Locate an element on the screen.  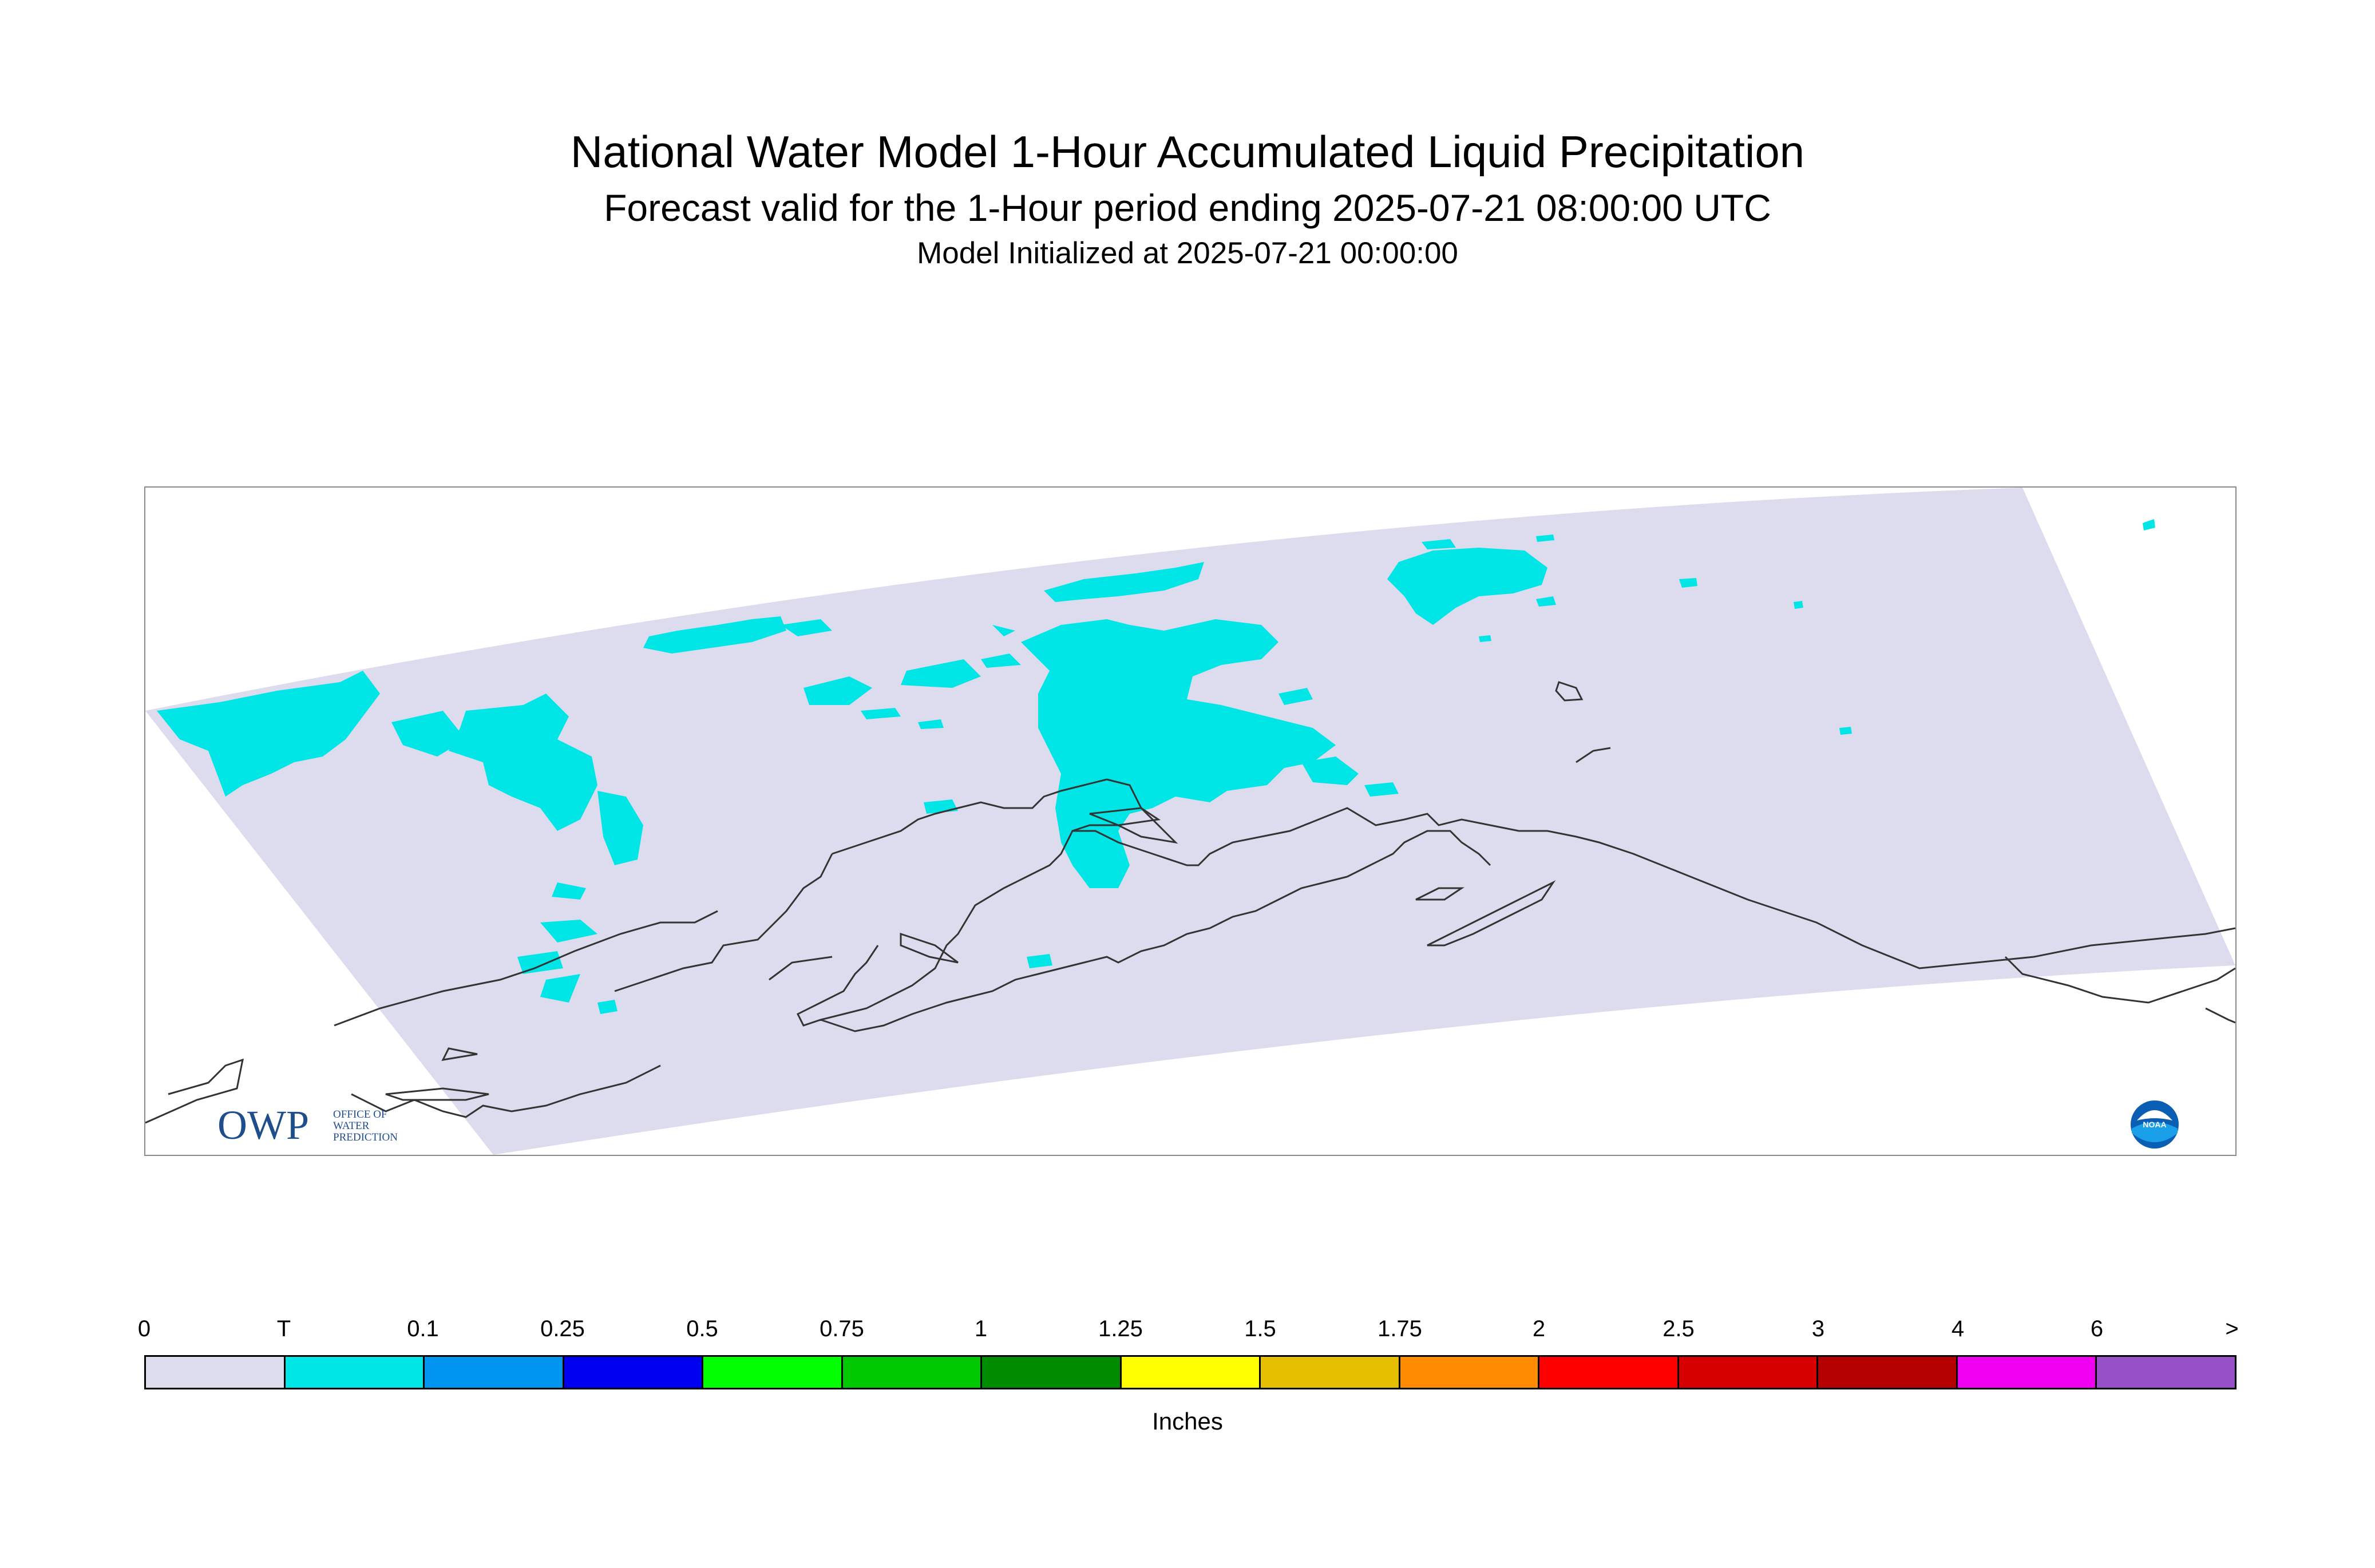
legend-colorbar is located at coordinates (1190, 1372).